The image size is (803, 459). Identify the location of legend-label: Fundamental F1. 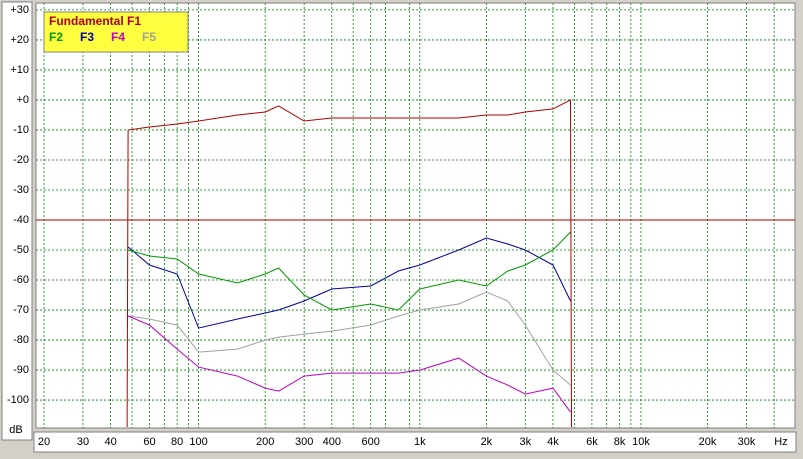
(95, 21).